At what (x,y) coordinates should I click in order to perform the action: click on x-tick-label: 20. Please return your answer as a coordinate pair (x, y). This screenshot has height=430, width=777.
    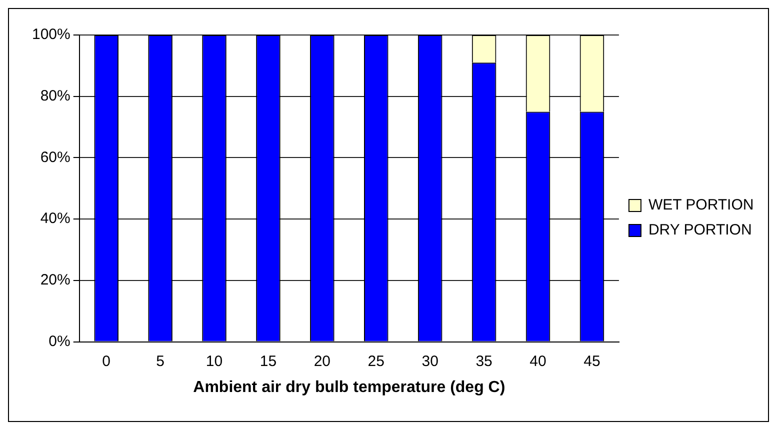
    Looking at the image, I should click on (322, 361).